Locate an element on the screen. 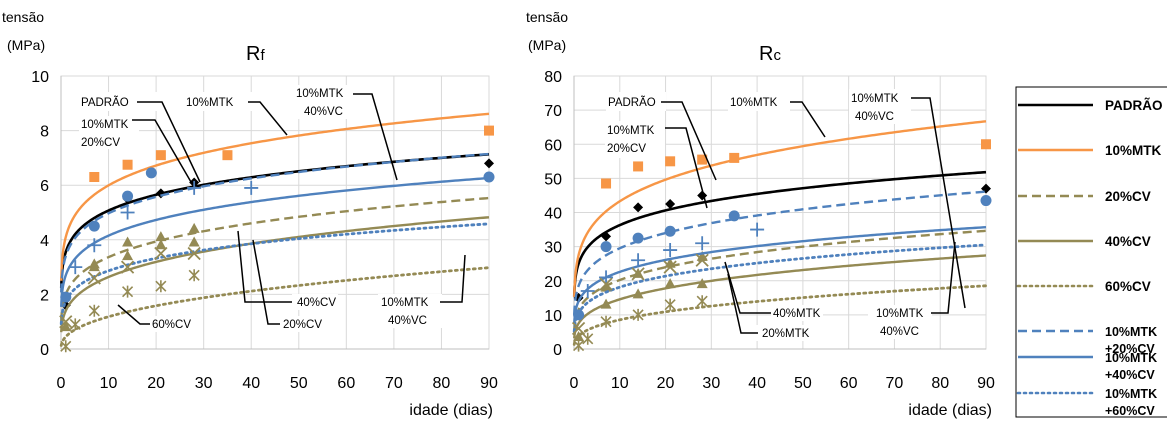 This screenshot has height=421, width=1167. y-tick-label: 0 is located at coordinates (44, 350).